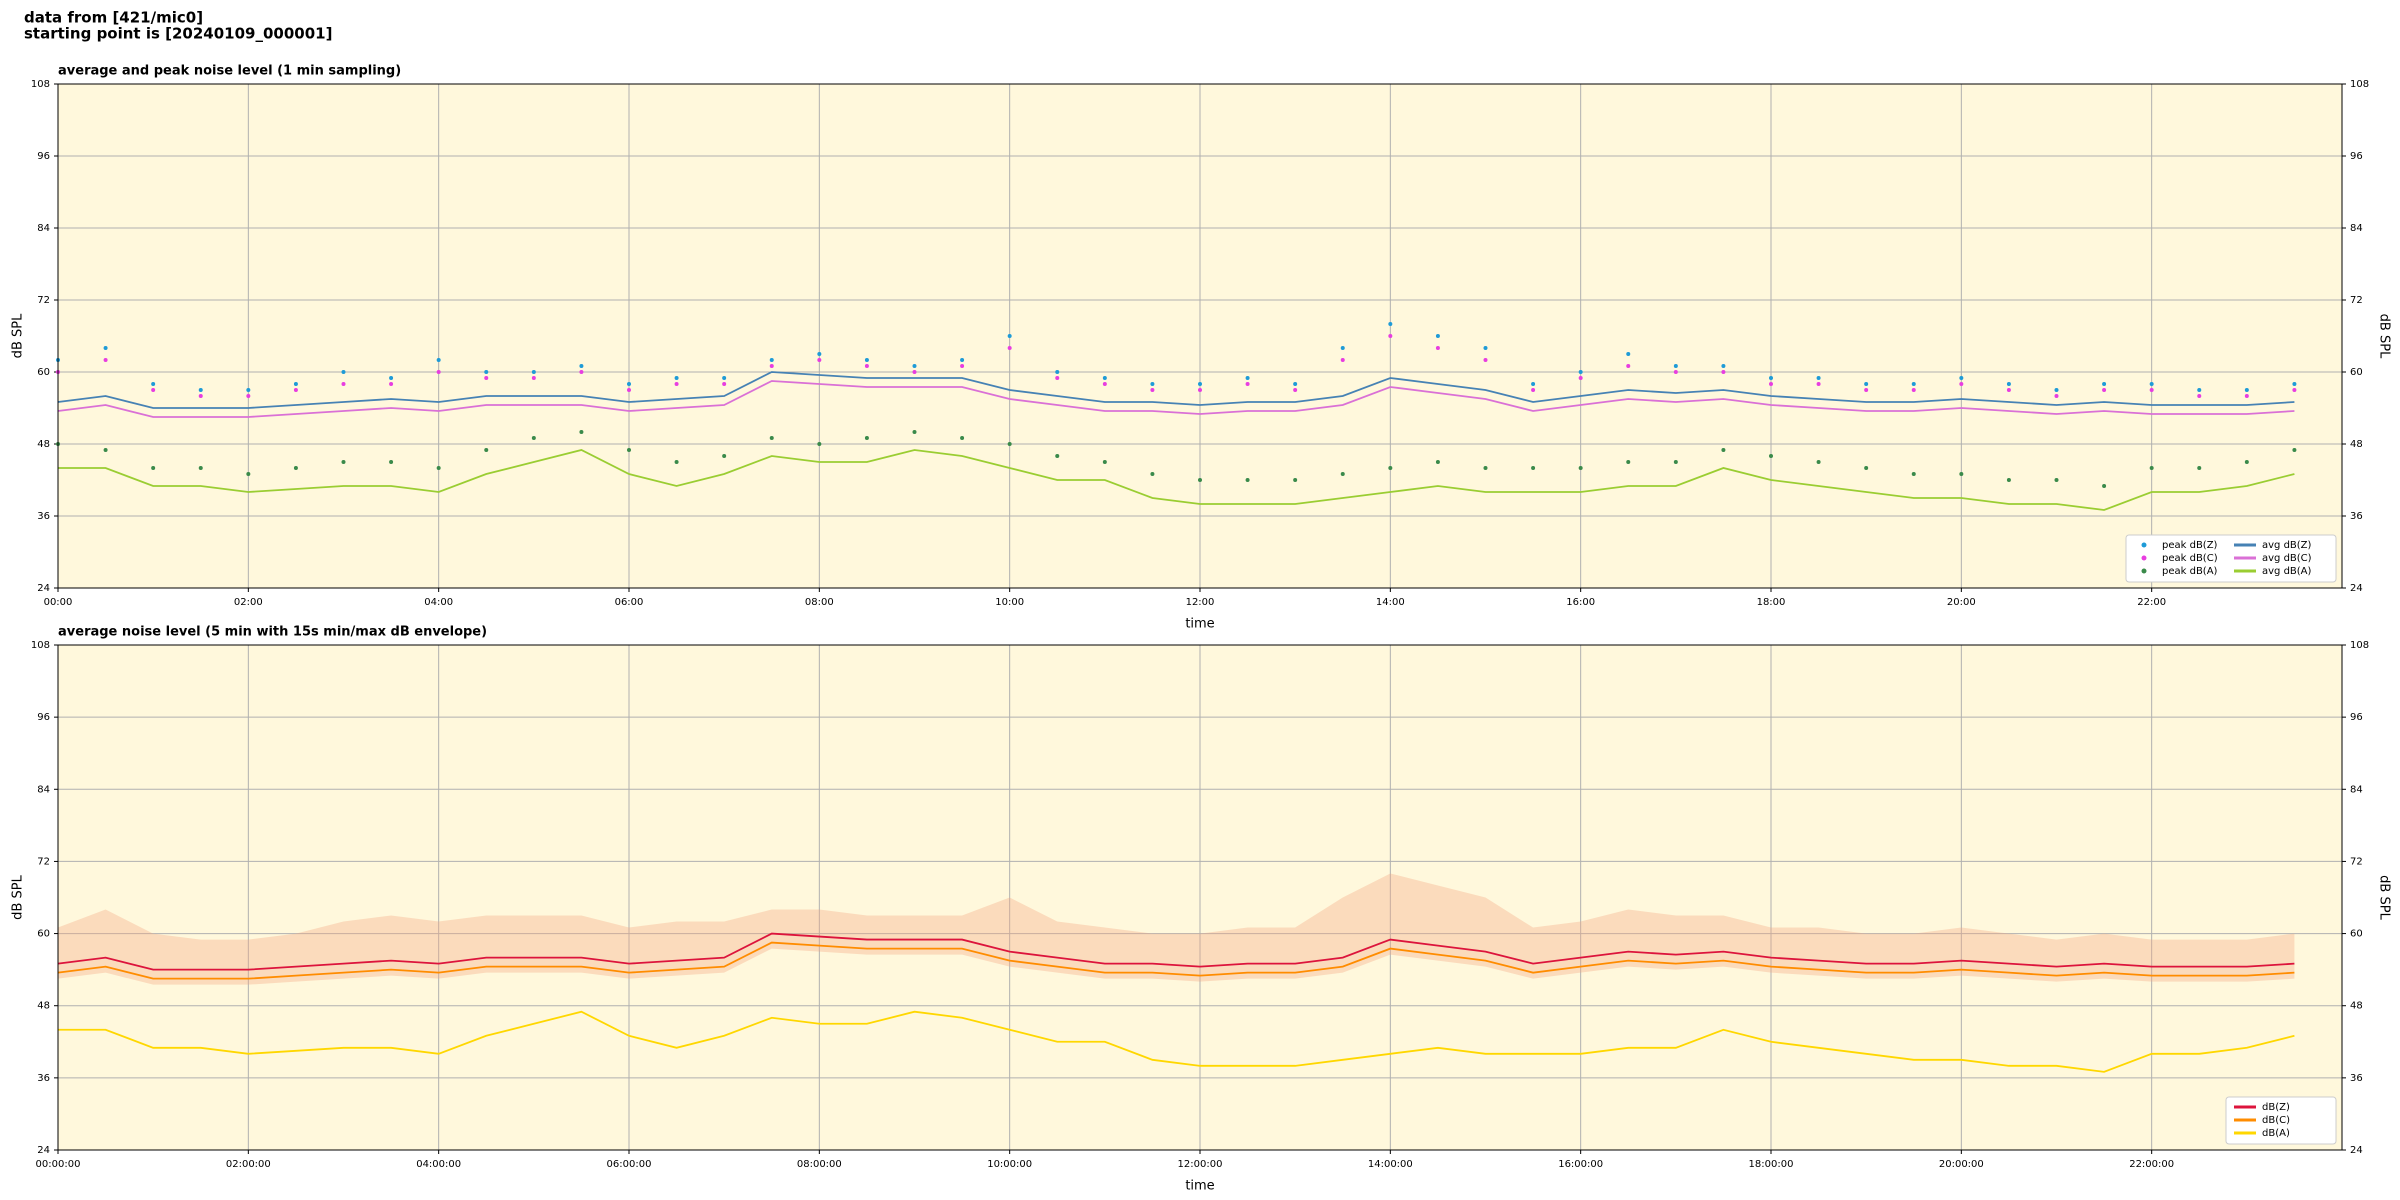 This screenshot has width=2400, height=1200. Describe the element at coordinates (1200, 1164) in the screenshot. I see `x-tick-label: 12:00:00` at that location.